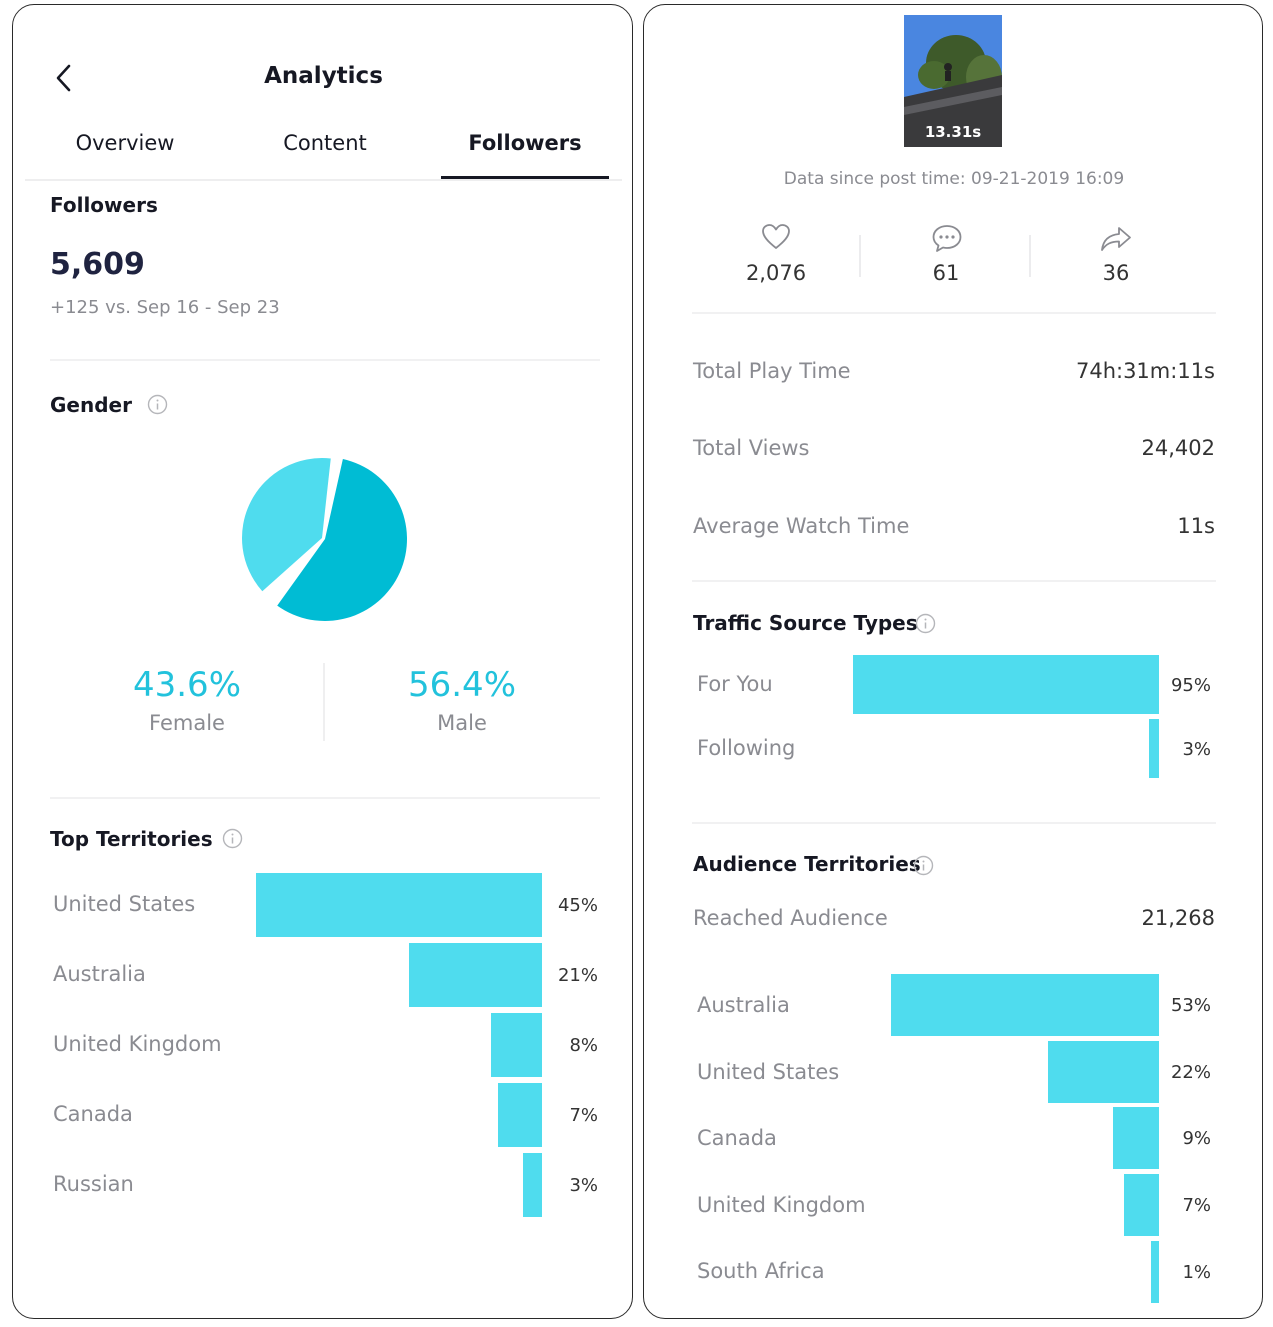 This screenshot has height=1327, width=1273. What do you see at coordinates (923, 865) in the screenshot?
I see `audience-info-icon` at bounding box center [923, 865].